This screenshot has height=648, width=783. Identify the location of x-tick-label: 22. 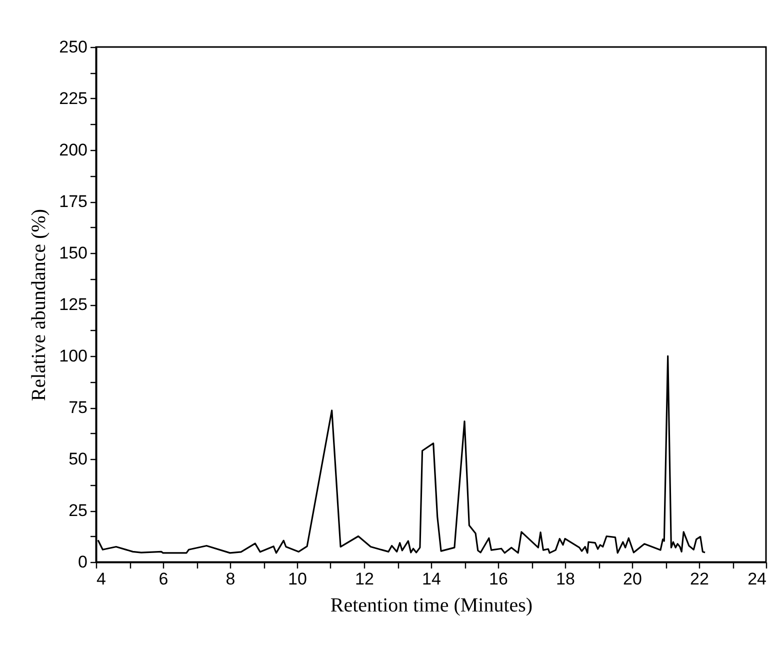
(699, 579).